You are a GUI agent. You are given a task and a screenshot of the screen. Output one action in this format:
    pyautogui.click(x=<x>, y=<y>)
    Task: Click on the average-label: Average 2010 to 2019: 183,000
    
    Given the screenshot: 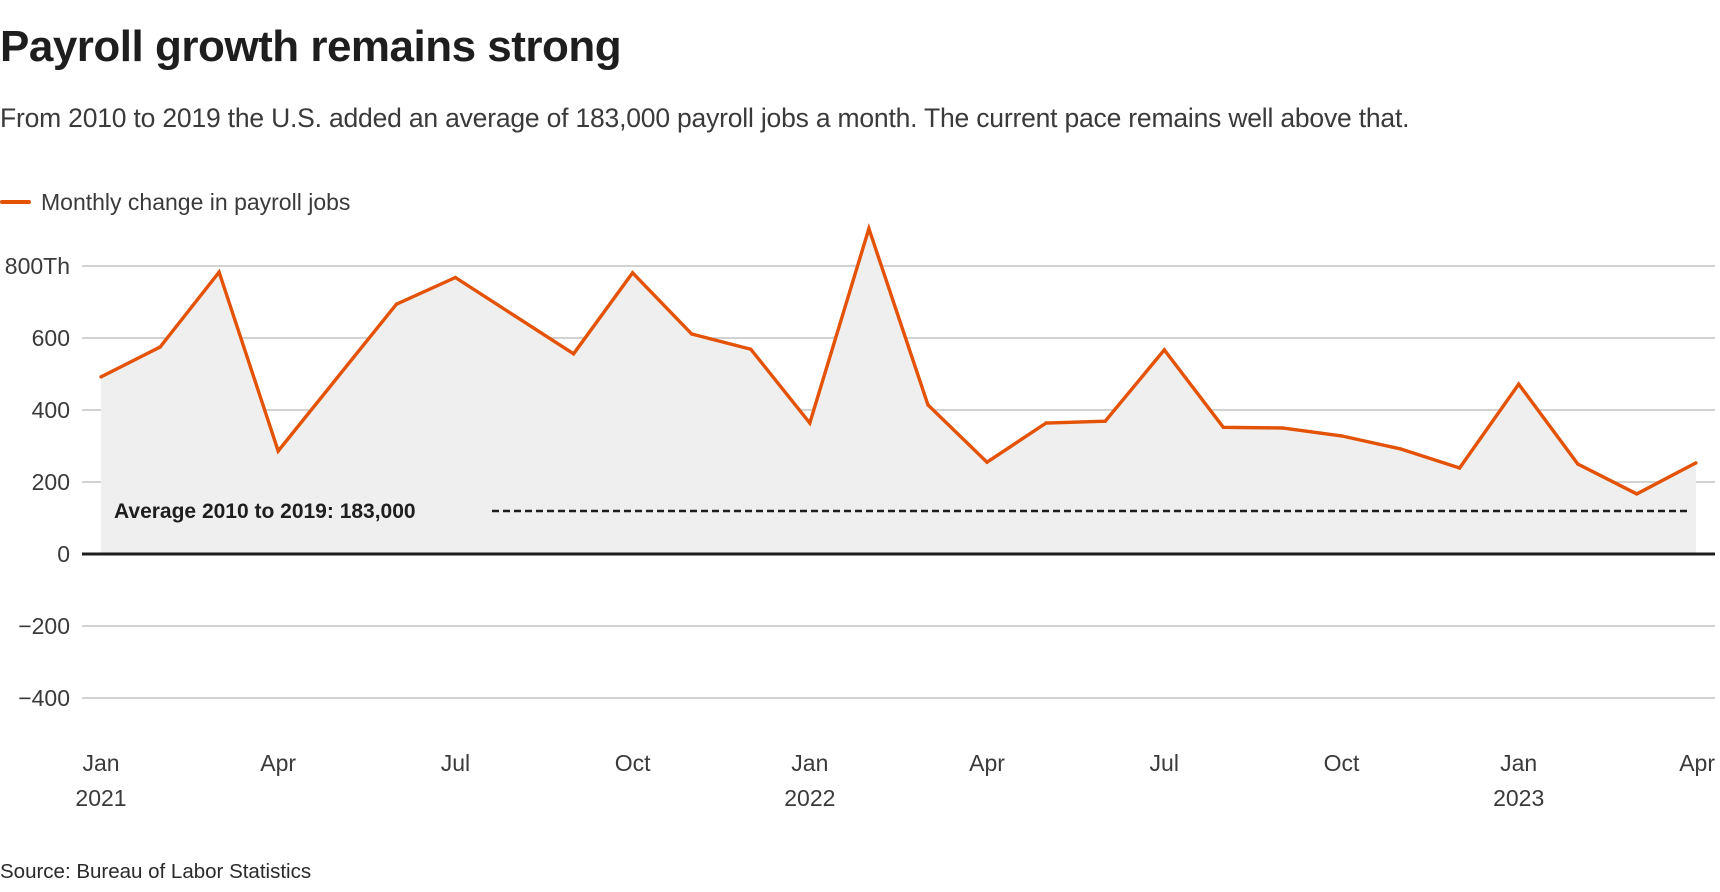 What is the action you would take?
    pyautogui.click(x=265, y=511)
    